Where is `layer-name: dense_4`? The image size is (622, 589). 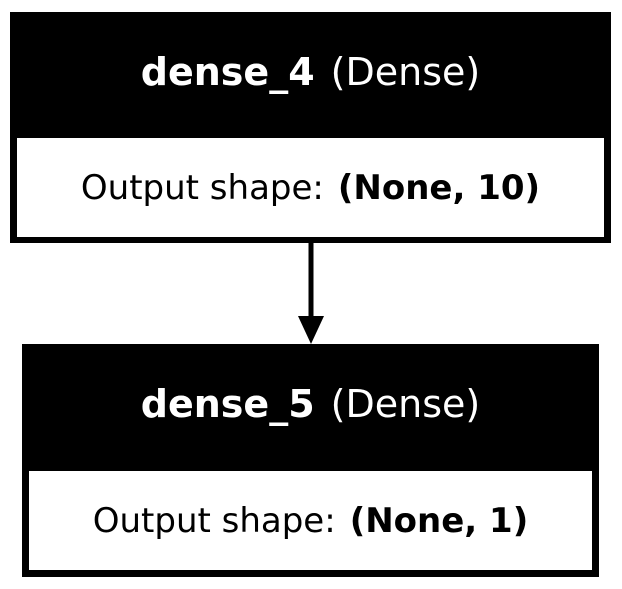 layer-name: dense_4 is located at coordinates (227, 72).